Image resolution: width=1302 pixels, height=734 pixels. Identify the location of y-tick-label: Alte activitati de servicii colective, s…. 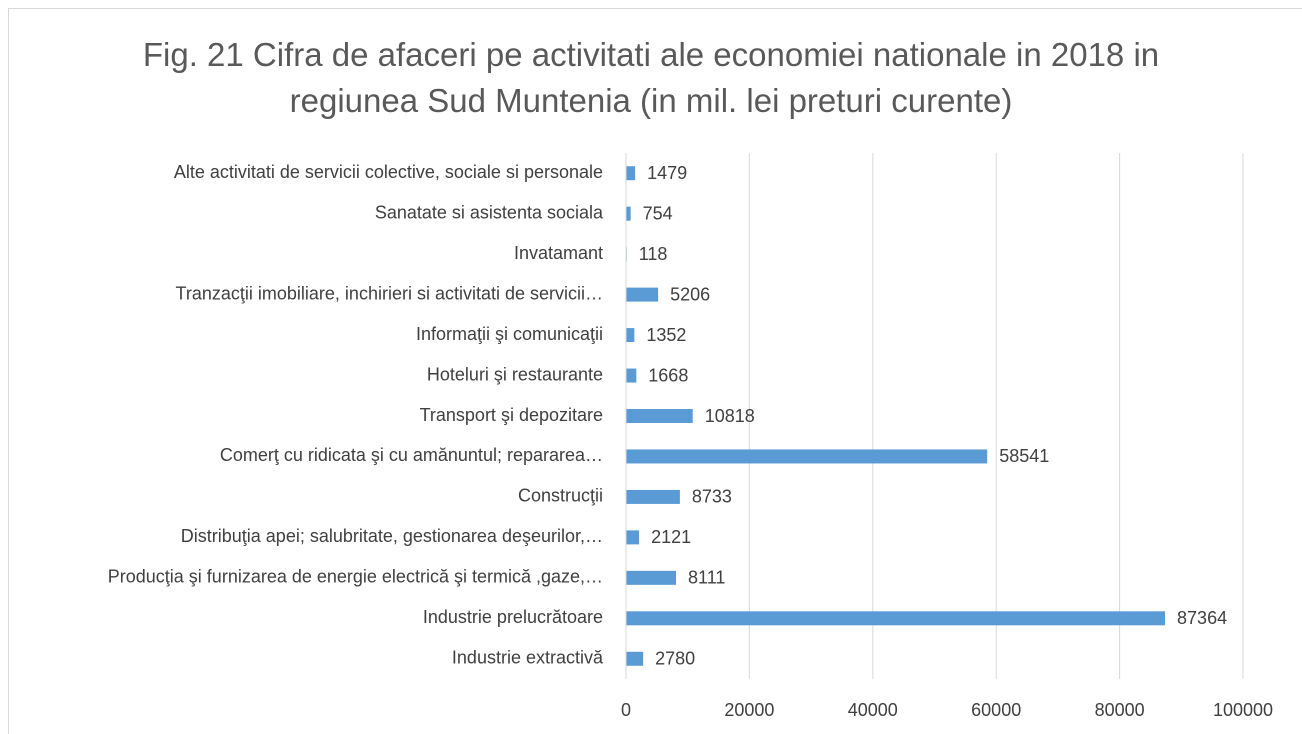
(388, 172).